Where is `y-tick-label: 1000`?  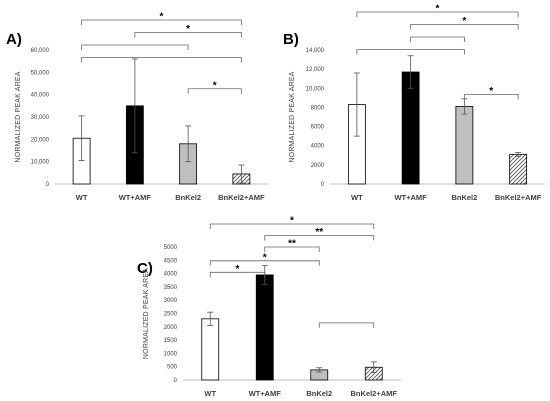
y-tick-label: 1000 is located at coordinates (171, 354).